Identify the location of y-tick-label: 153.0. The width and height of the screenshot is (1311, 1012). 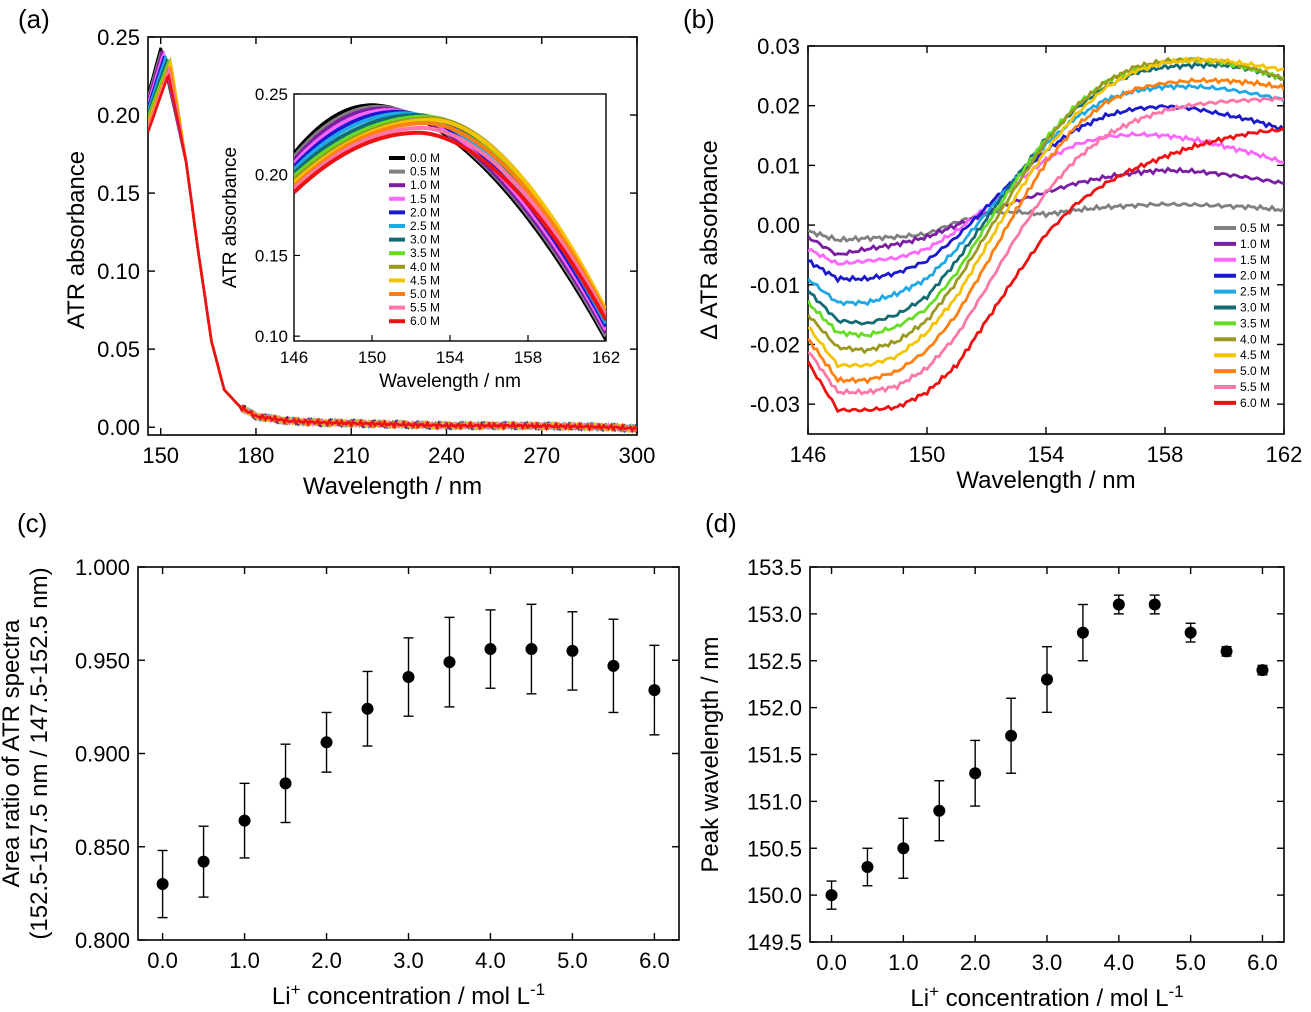
(774, 614).